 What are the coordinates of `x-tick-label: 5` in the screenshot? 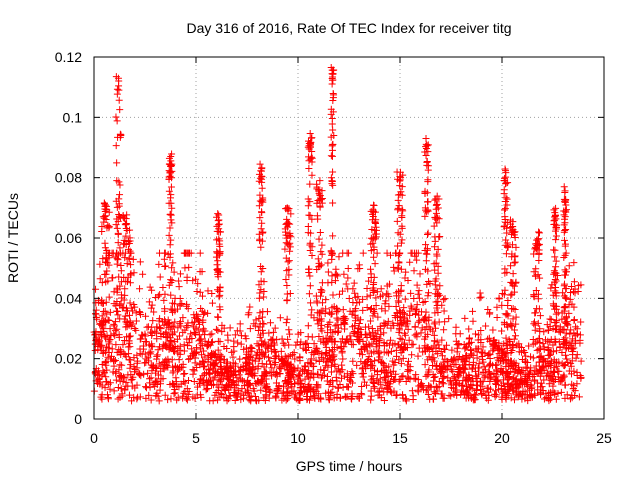 It's located at (196, 438).